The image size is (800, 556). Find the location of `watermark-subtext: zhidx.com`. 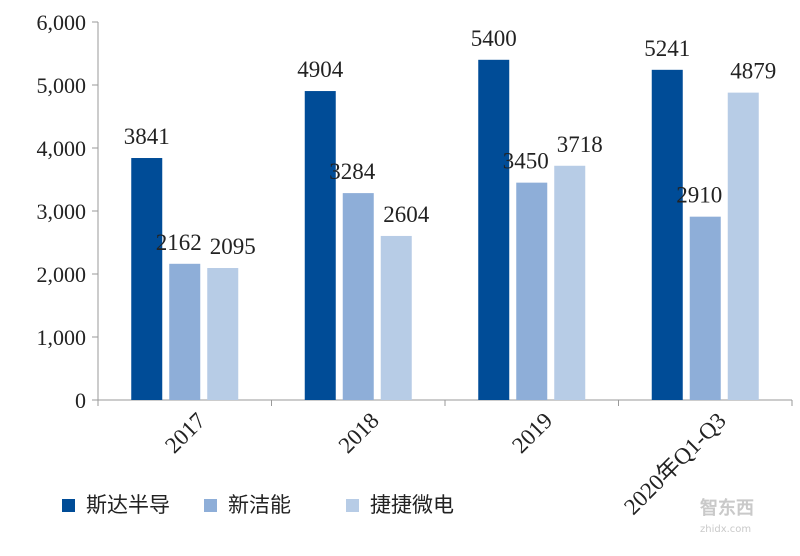

watermark-subtext: zhidx.com is located at coordinates (725, 529).